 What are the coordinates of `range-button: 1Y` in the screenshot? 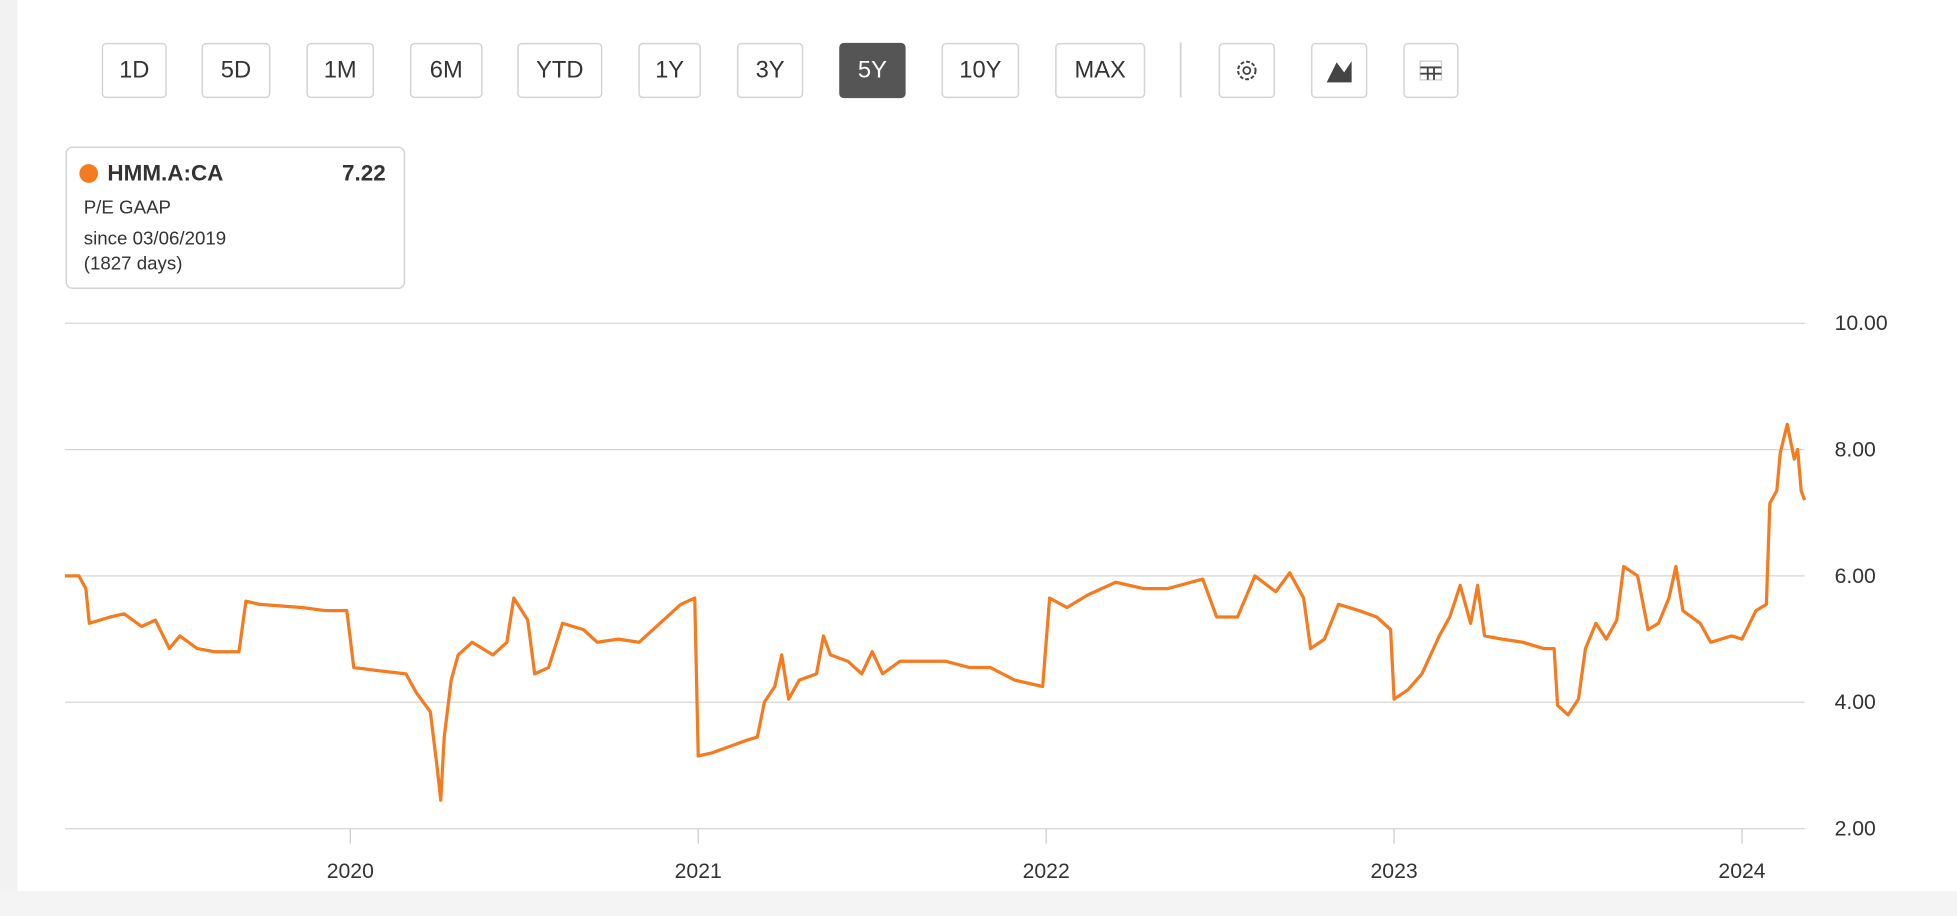 It's located at (669, 70).